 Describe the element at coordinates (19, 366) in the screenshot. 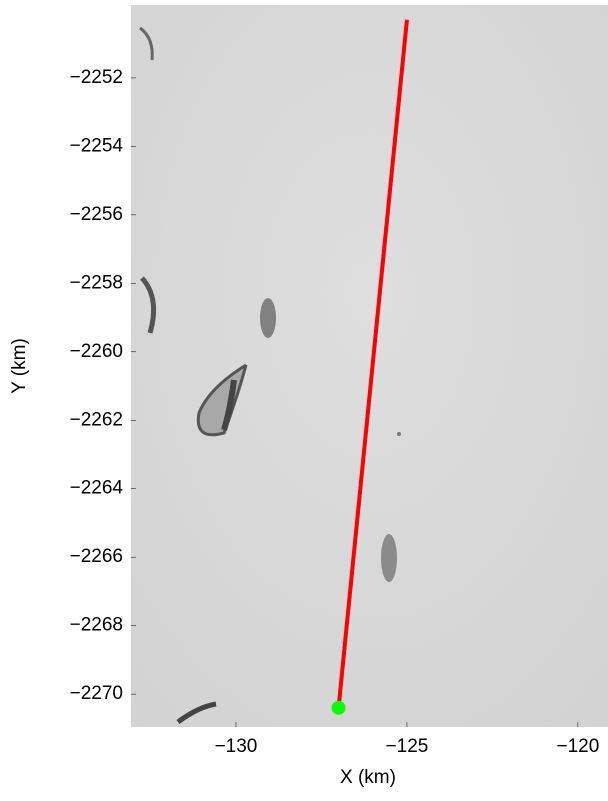

I see `y-axis-label: Y (km)` at that location.